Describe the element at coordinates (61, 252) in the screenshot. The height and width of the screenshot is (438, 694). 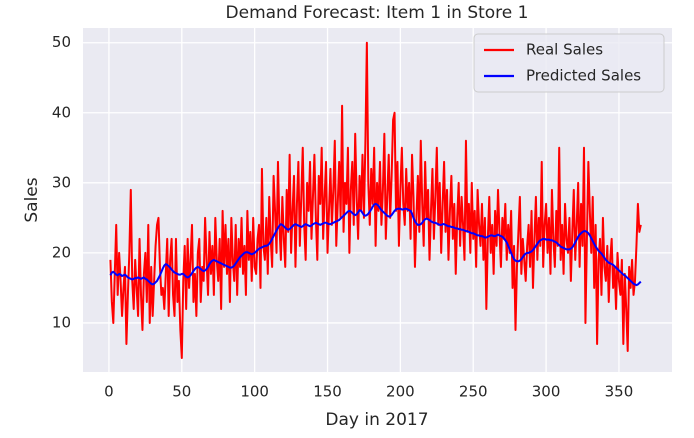
I see `y-tick-label: 20` at that location.